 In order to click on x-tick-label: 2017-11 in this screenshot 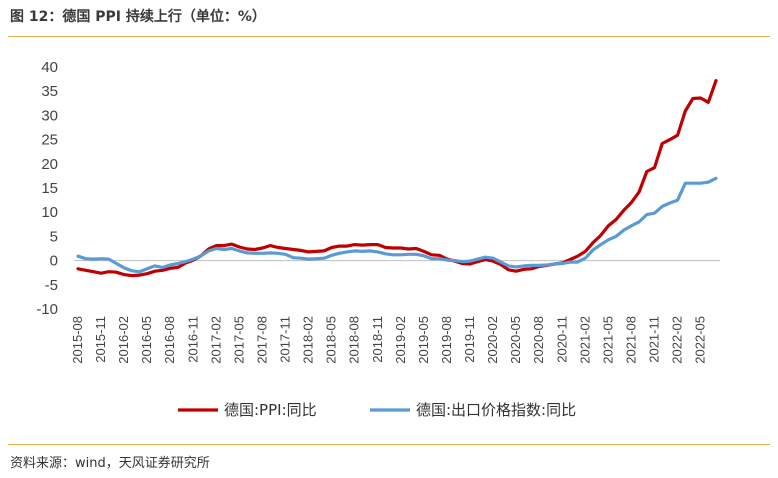, I will do `click(285, 339)`.